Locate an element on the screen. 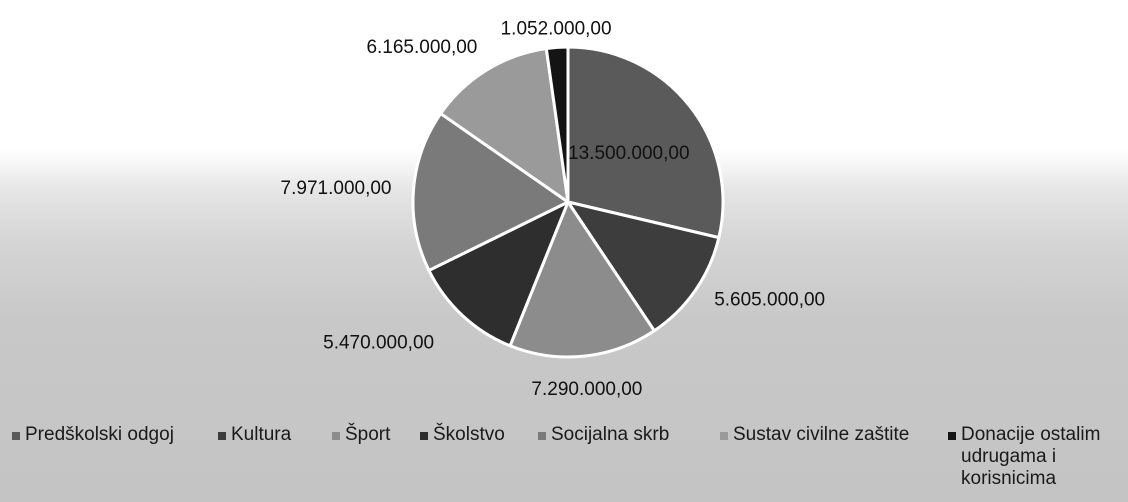 The height and width of the screenshot is (502, 1128). legend-label-sport: Šport is located at coordinates (368, 434).